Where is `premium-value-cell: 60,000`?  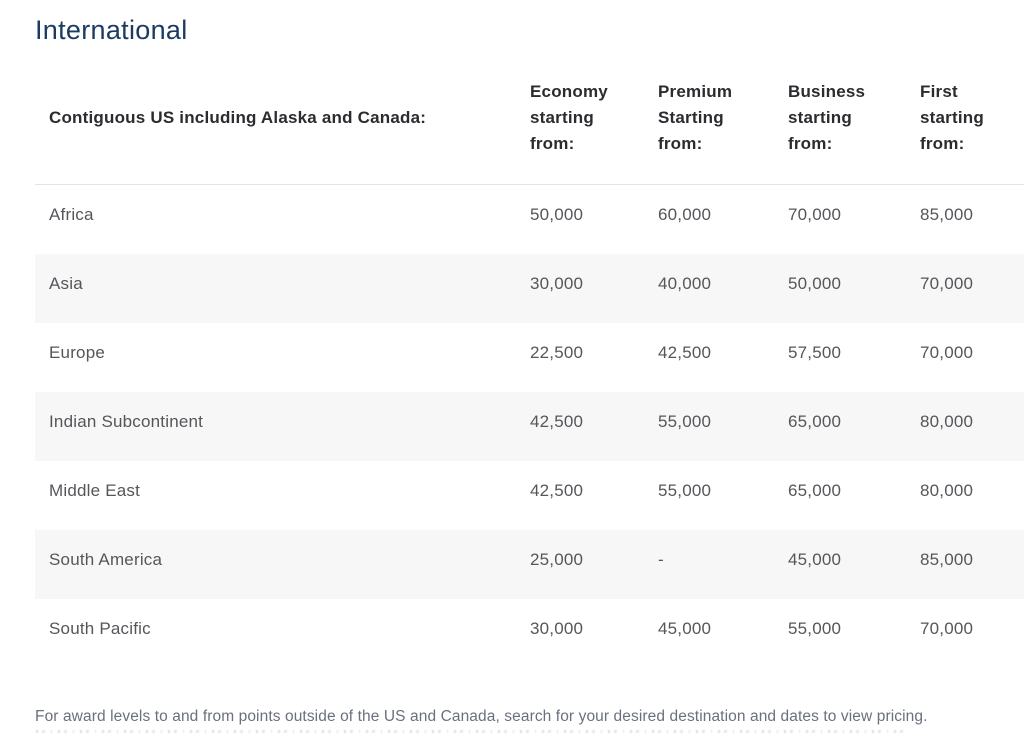
premium-value-cell: 60,000 is located at coordinates (685, 214).